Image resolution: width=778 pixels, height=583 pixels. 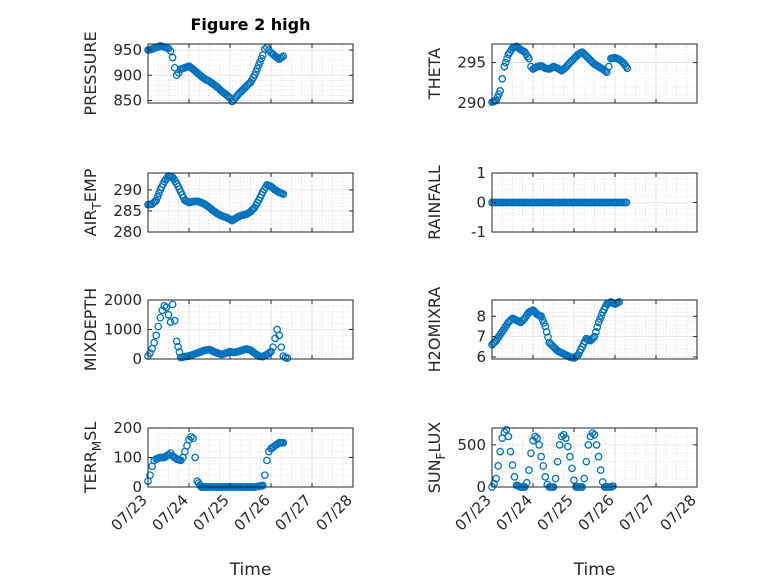 I want to click on subplot-3: 280 285 290 AIRTEMP, so click(x=217, y=204).